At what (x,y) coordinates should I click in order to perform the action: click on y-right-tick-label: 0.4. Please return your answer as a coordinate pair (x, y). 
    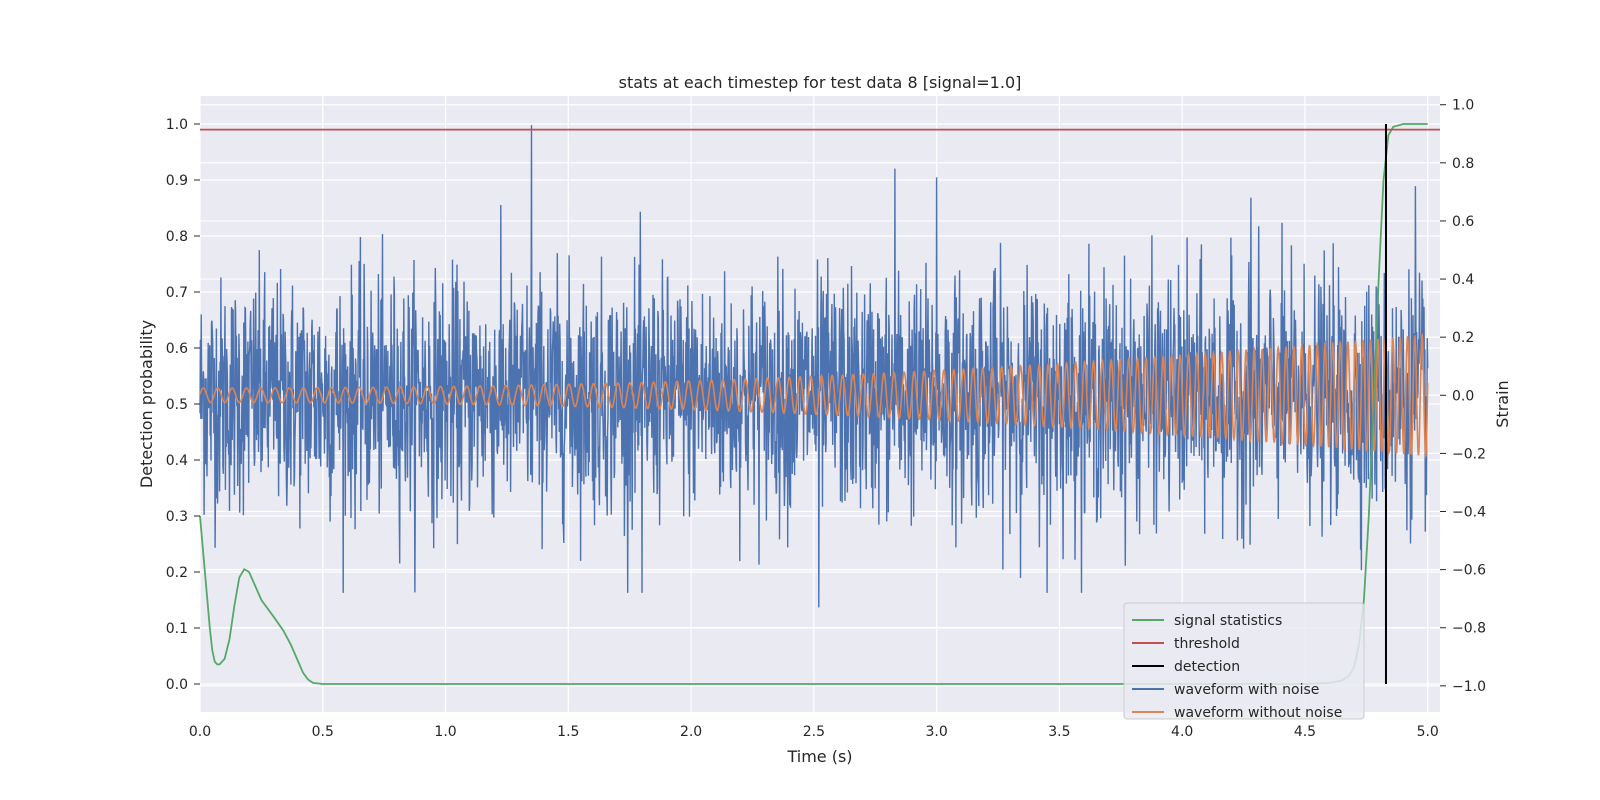
    Looking at the image, I should click on (1463, 280).